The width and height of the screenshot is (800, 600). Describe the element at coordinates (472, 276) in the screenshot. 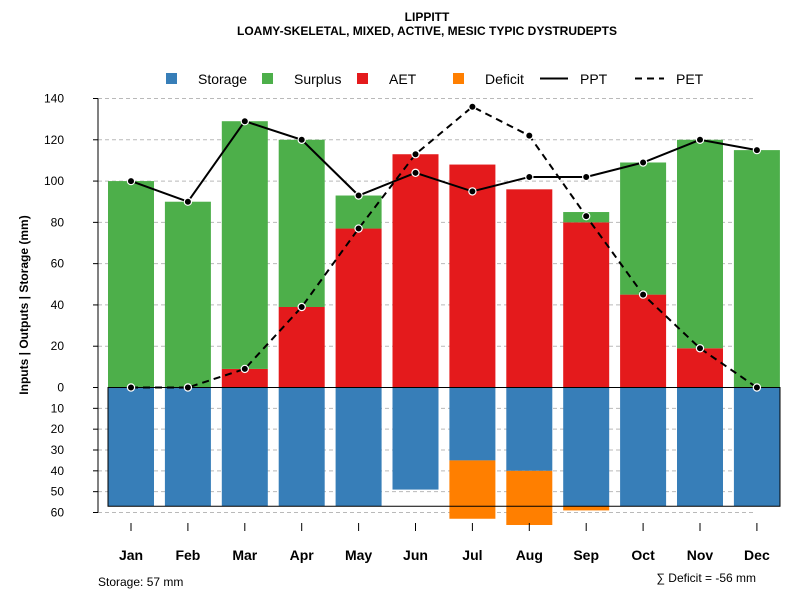

I see `bar-aet-jul` at that location.